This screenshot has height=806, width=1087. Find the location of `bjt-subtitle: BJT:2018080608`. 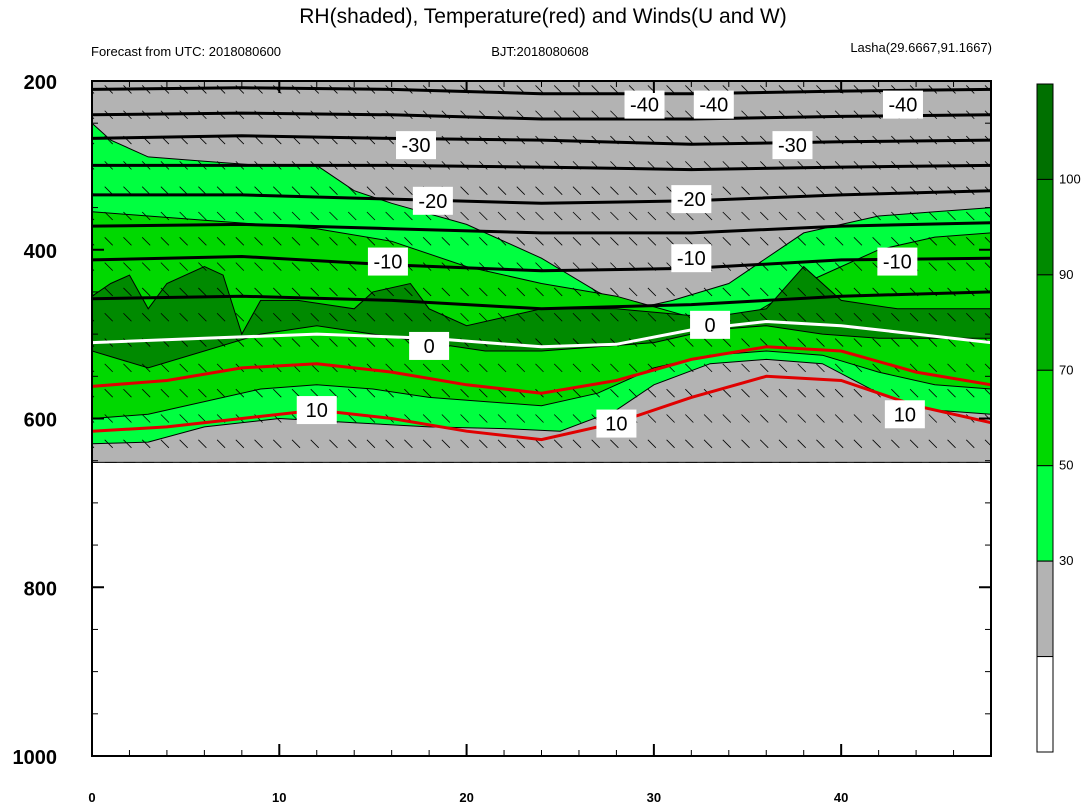

bjt-subtitle: BJT:2018080608 is located at coordinates (540, 51).